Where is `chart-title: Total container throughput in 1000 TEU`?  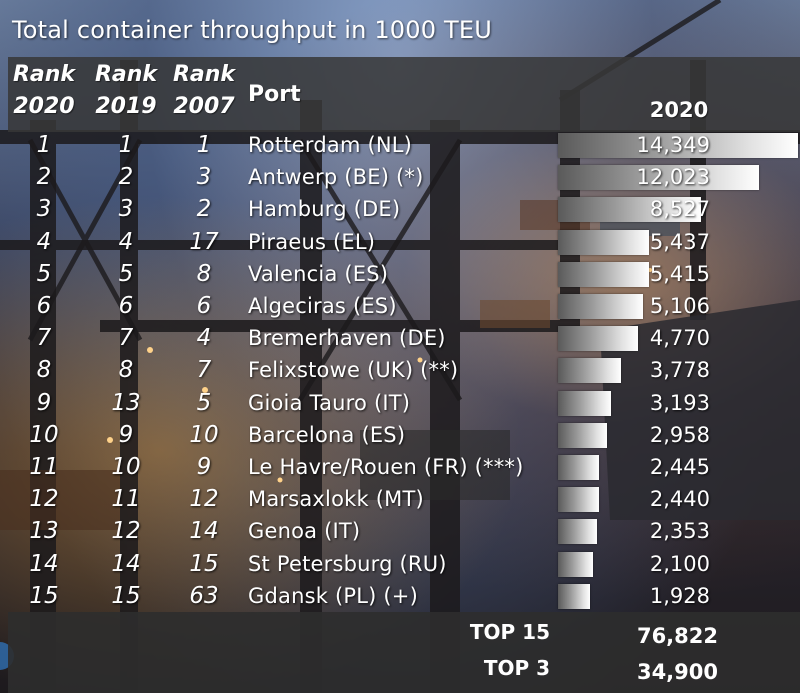 chart-title: Total container throughput in 1000 TEU is located at coordinates (252, 30).